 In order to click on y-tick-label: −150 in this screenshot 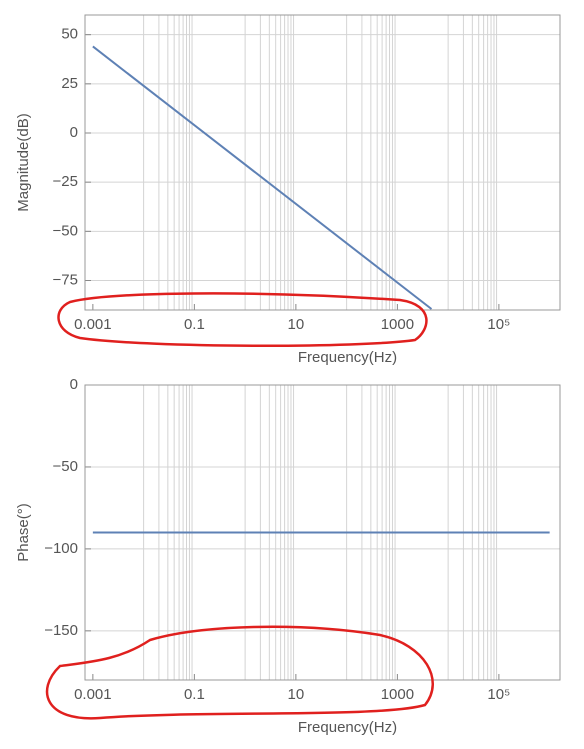, I will do `click(61, 630)`.